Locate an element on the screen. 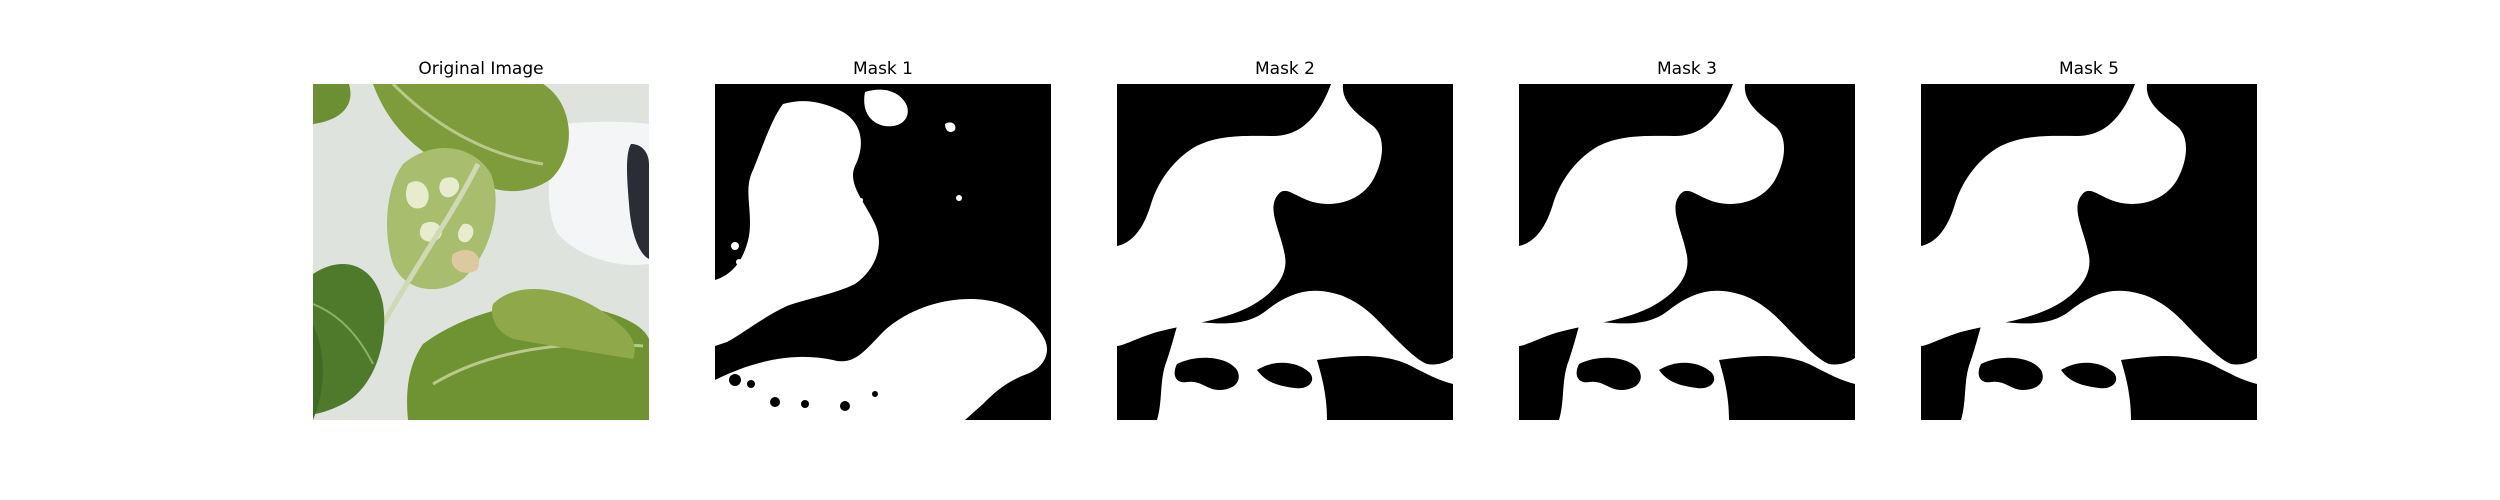 The image size is (2500, 500). panel-title: Original Image is located at coordinates (481, 69).